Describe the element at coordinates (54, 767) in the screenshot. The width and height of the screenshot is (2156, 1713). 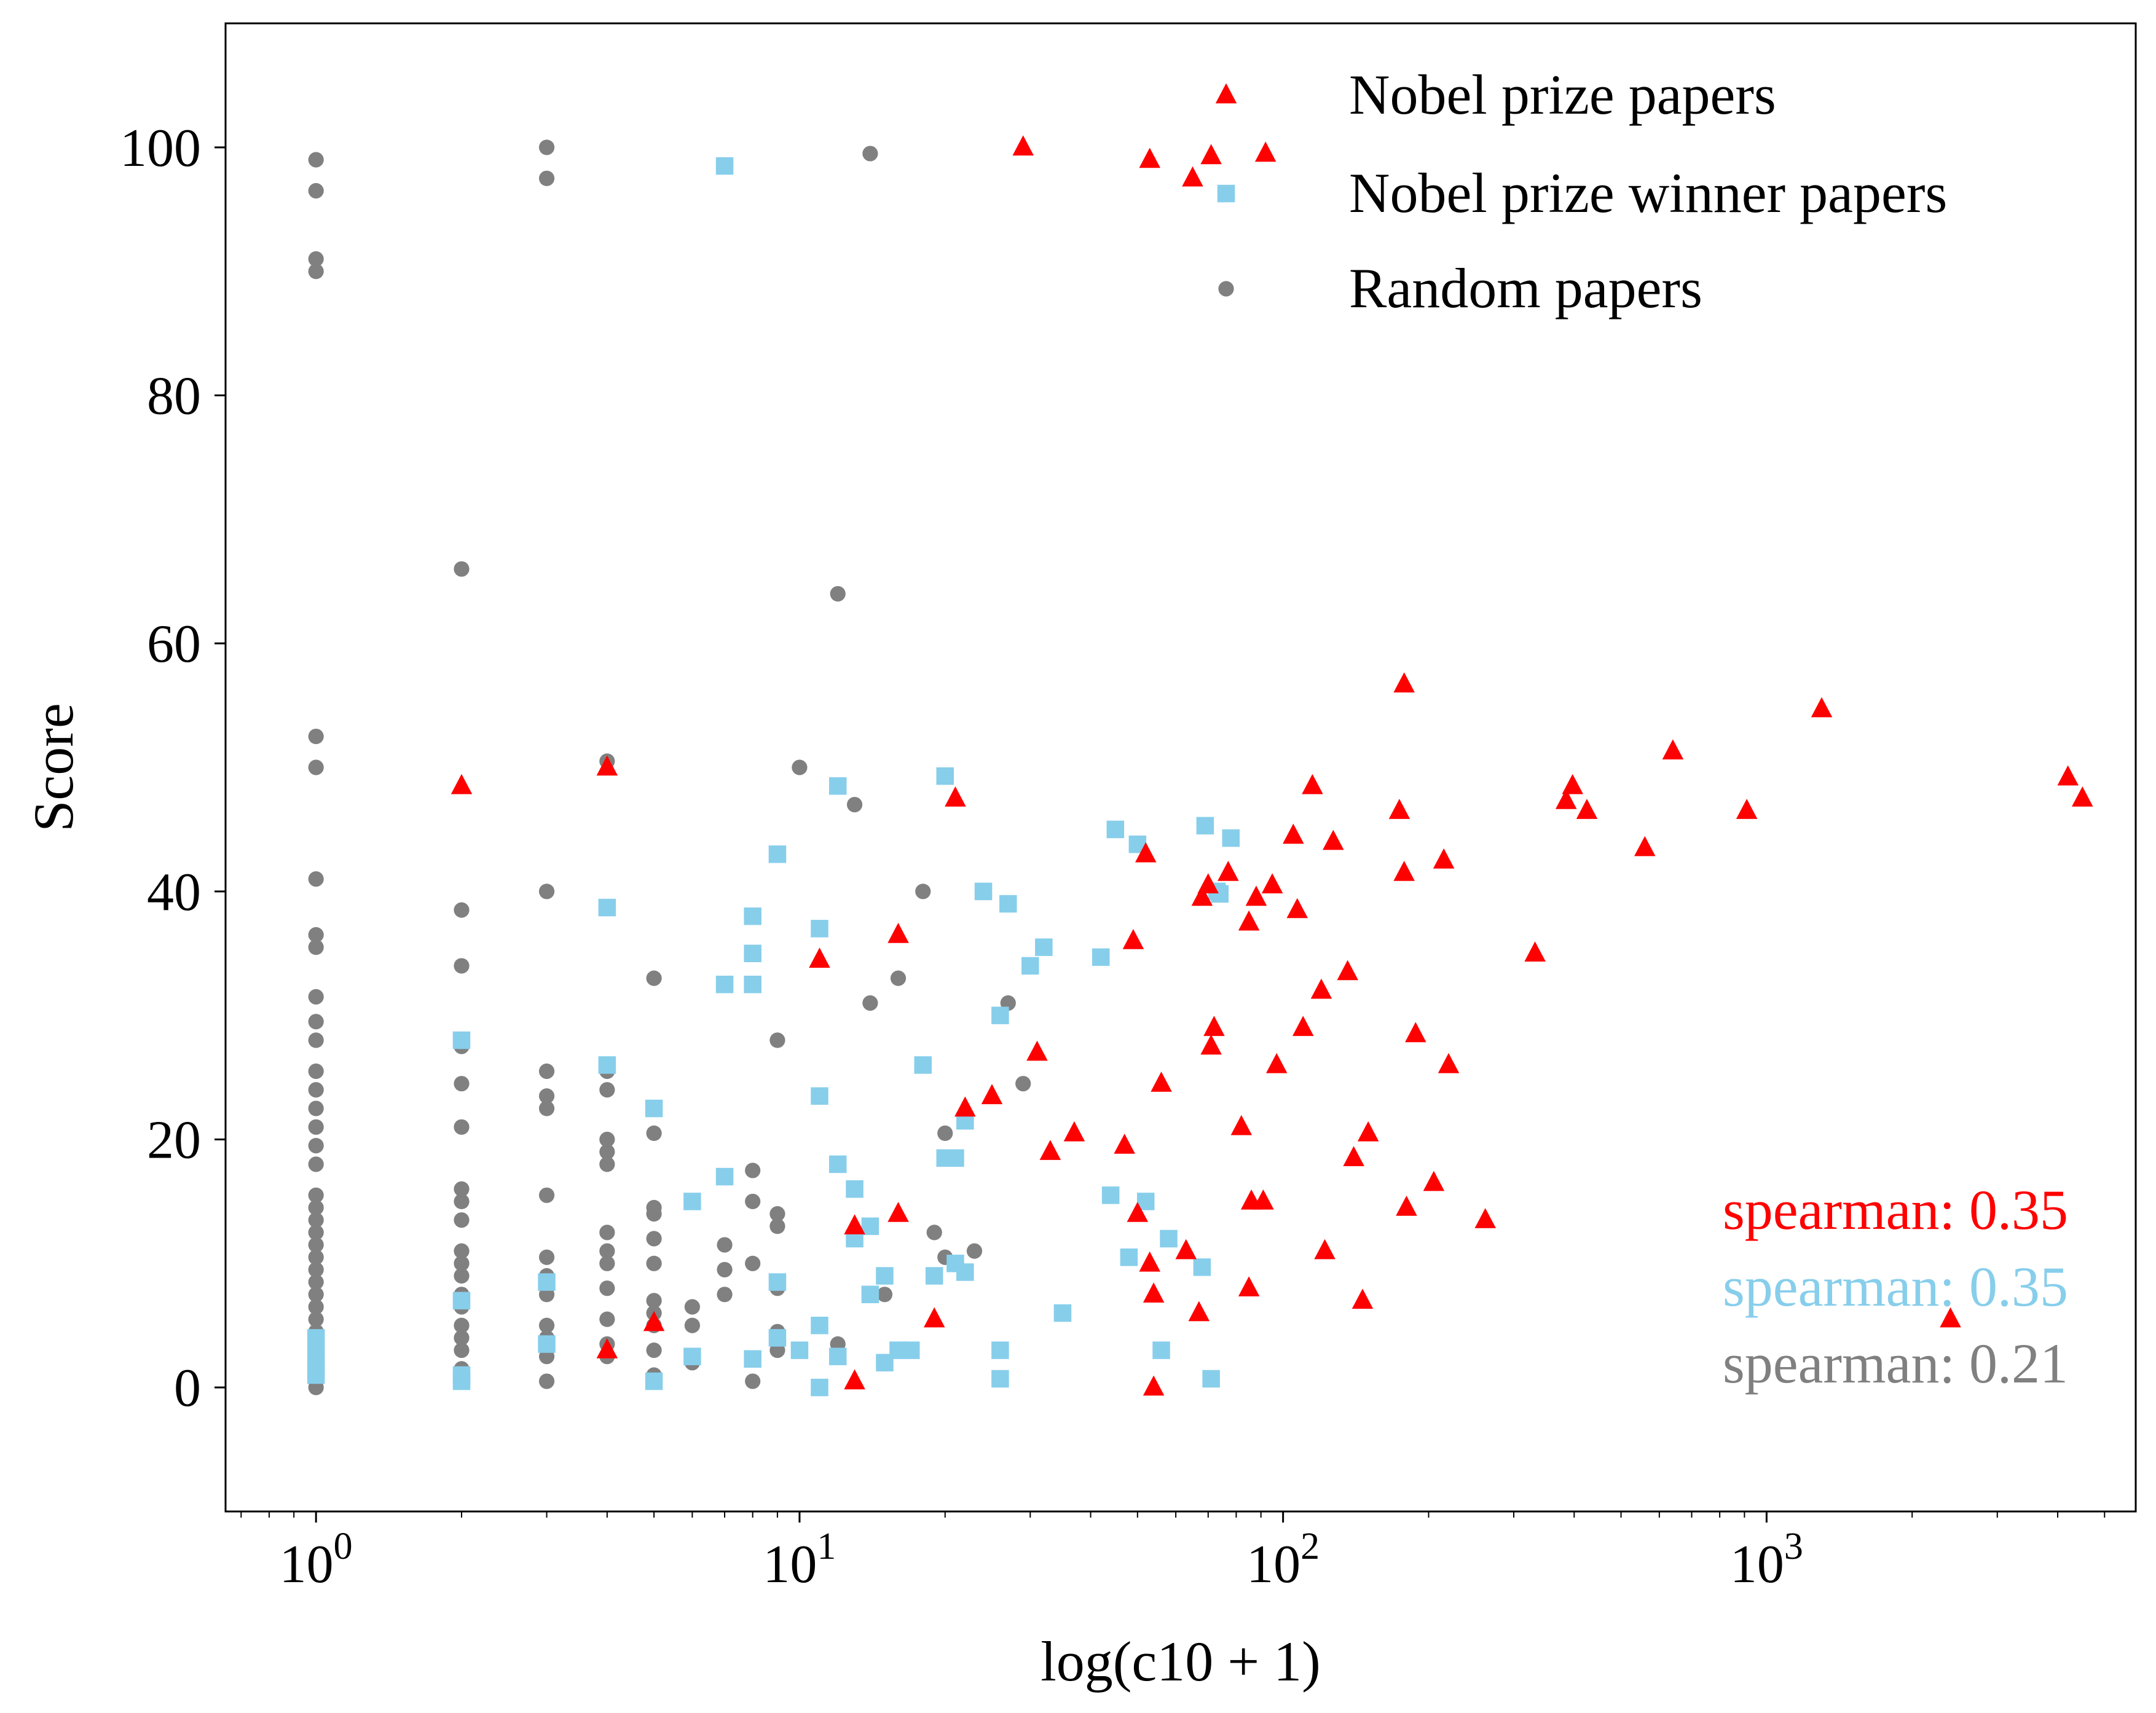
I see `y-axis-label: Score` at that location.